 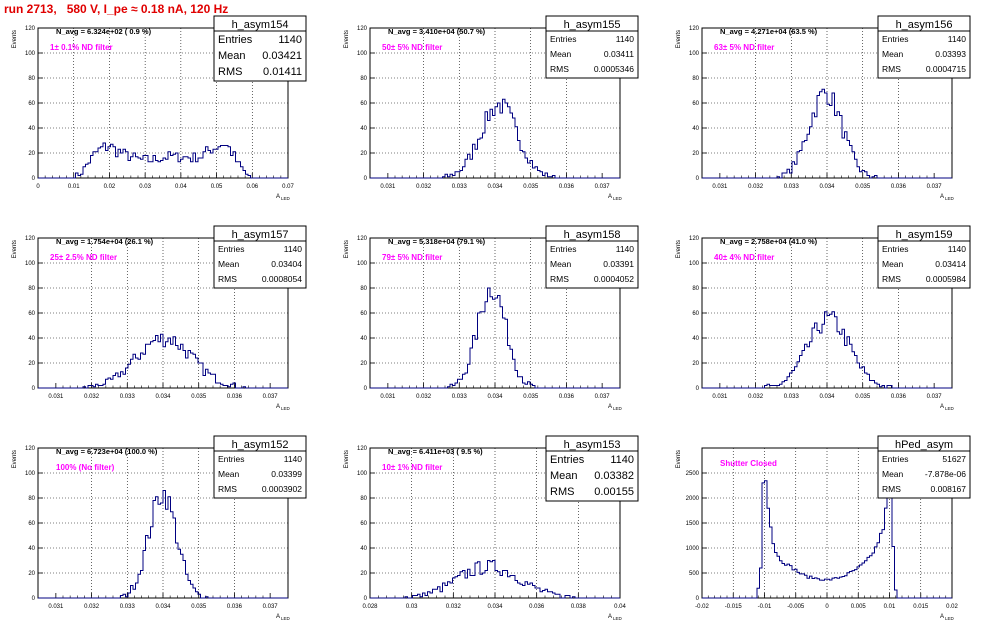 What do you see at coordinates (282, 489) in the screenshot?
I see `stats-value-rms: 0.0003902` at bounding box center [282, 489].